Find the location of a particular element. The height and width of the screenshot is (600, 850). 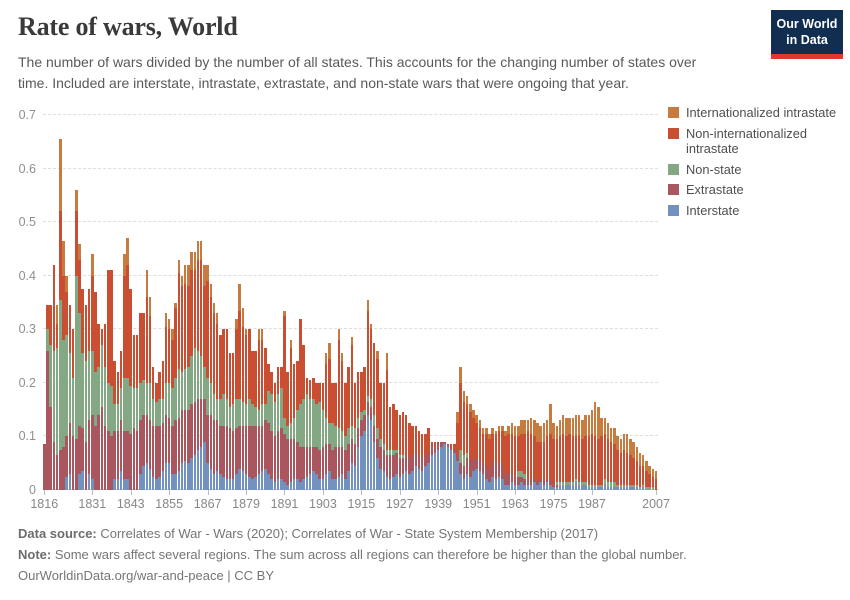

bar-1937 is located at coordinates (432, 465).